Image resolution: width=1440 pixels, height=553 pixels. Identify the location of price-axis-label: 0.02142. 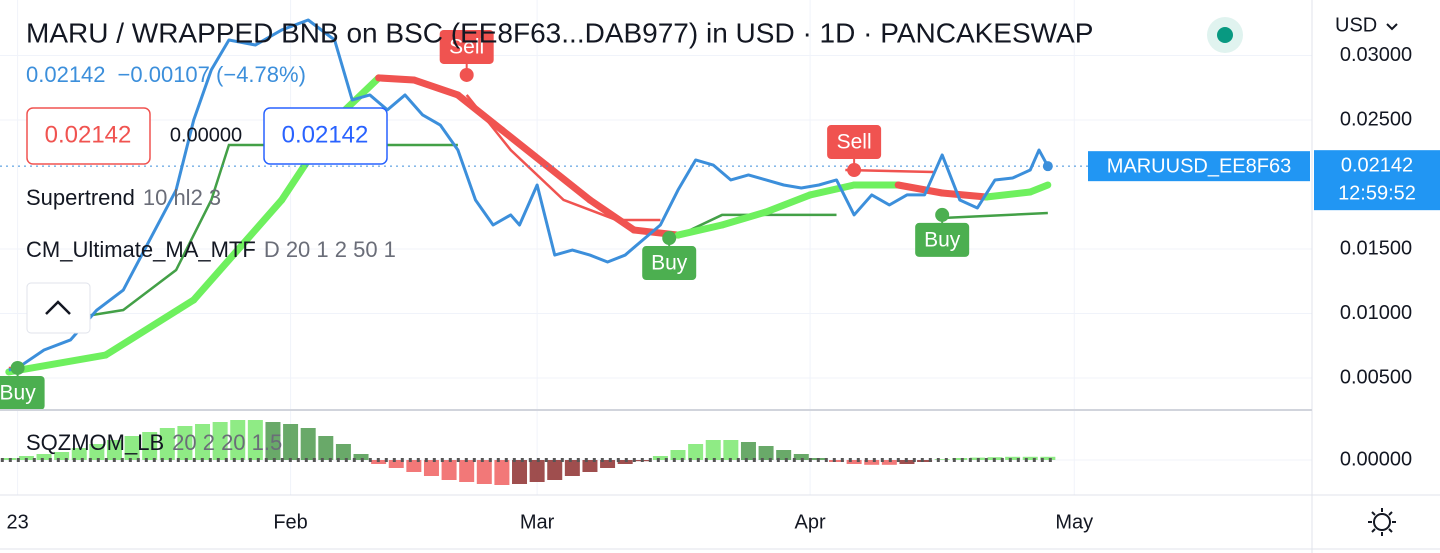
(1377, 165).